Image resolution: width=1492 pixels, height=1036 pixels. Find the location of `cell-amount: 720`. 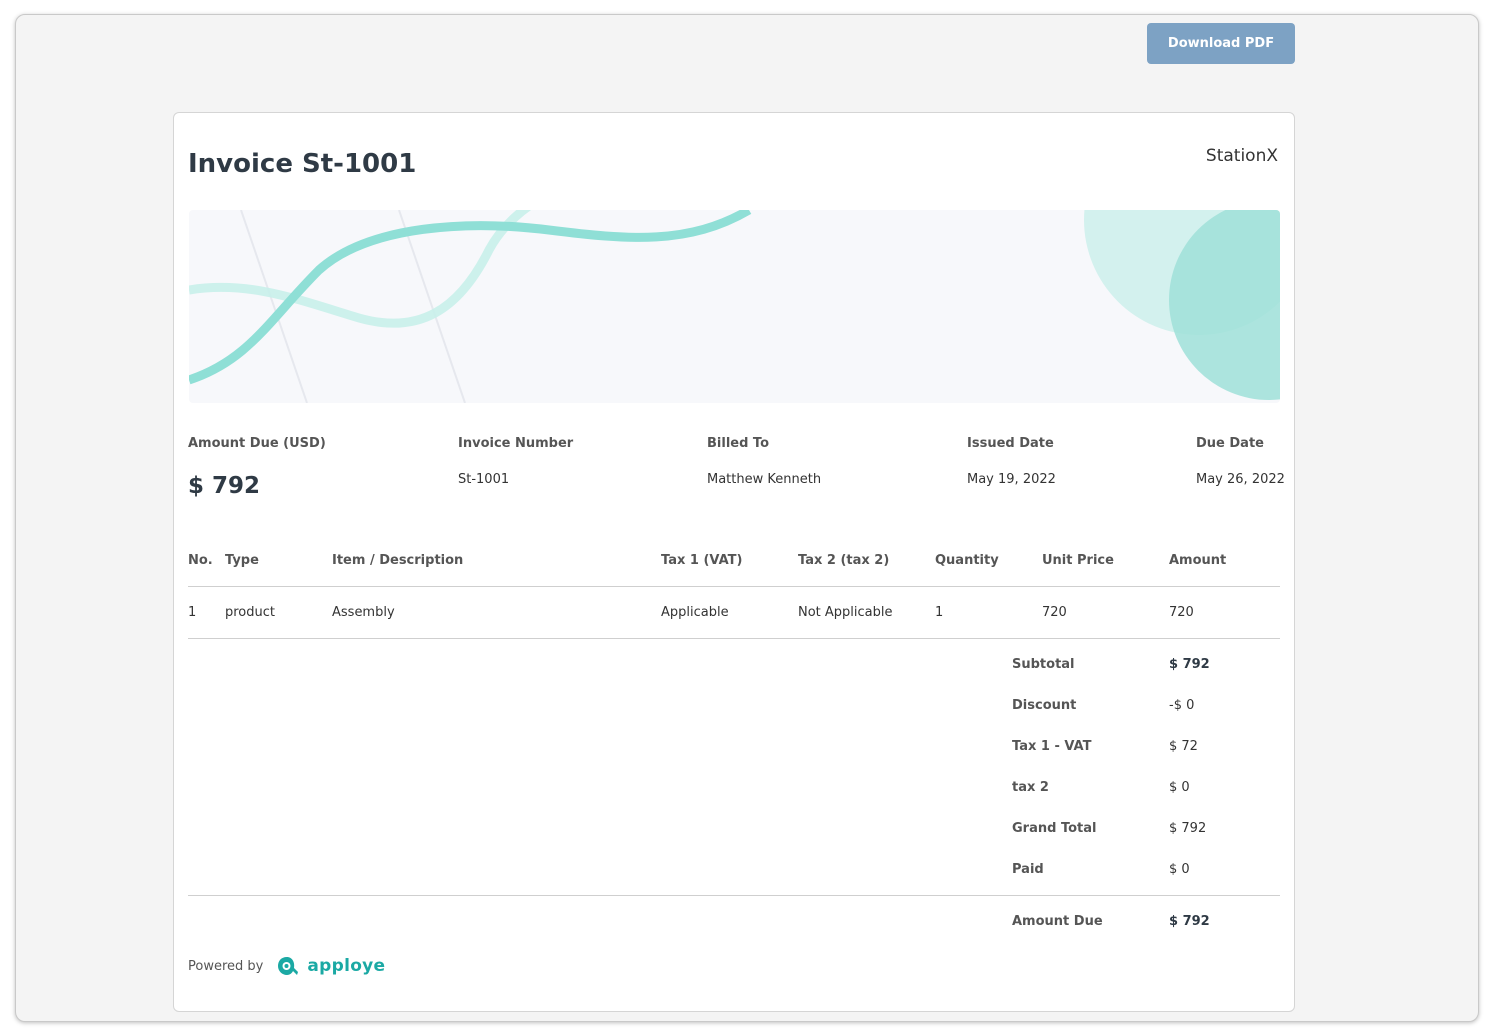

cell-amount: 720 is located at coordinates (1181, 612).